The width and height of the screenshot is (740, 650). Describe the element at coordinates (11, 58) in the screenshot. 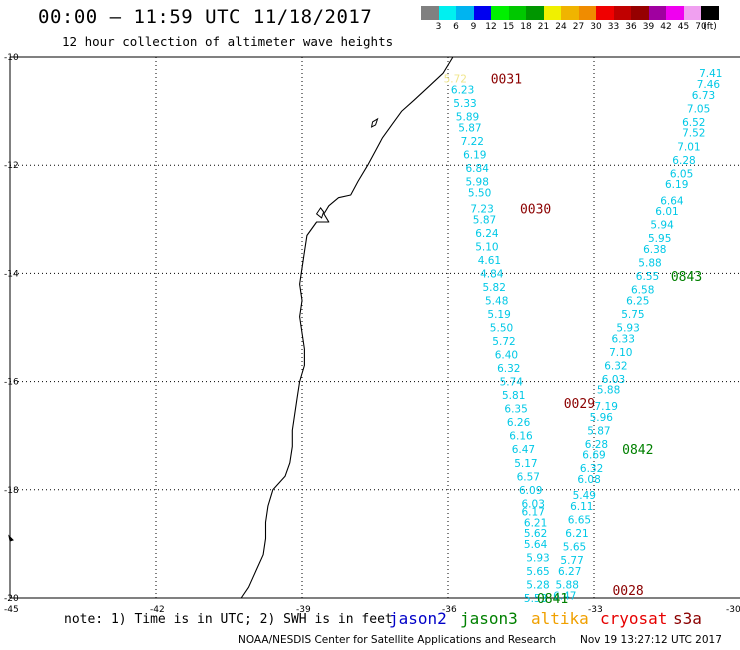

I see `lat-tick-label: -10` at that location.